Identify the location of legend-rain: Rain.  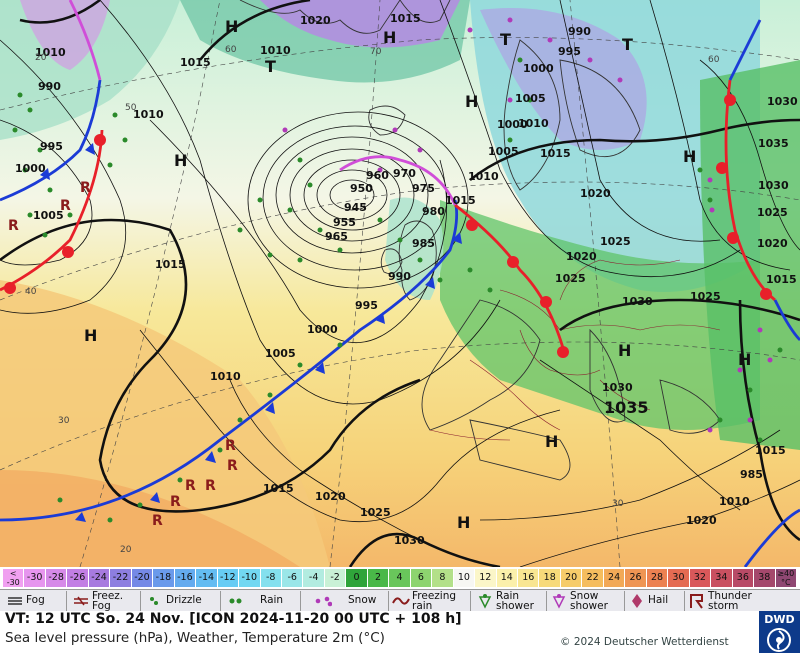
(263, 601).